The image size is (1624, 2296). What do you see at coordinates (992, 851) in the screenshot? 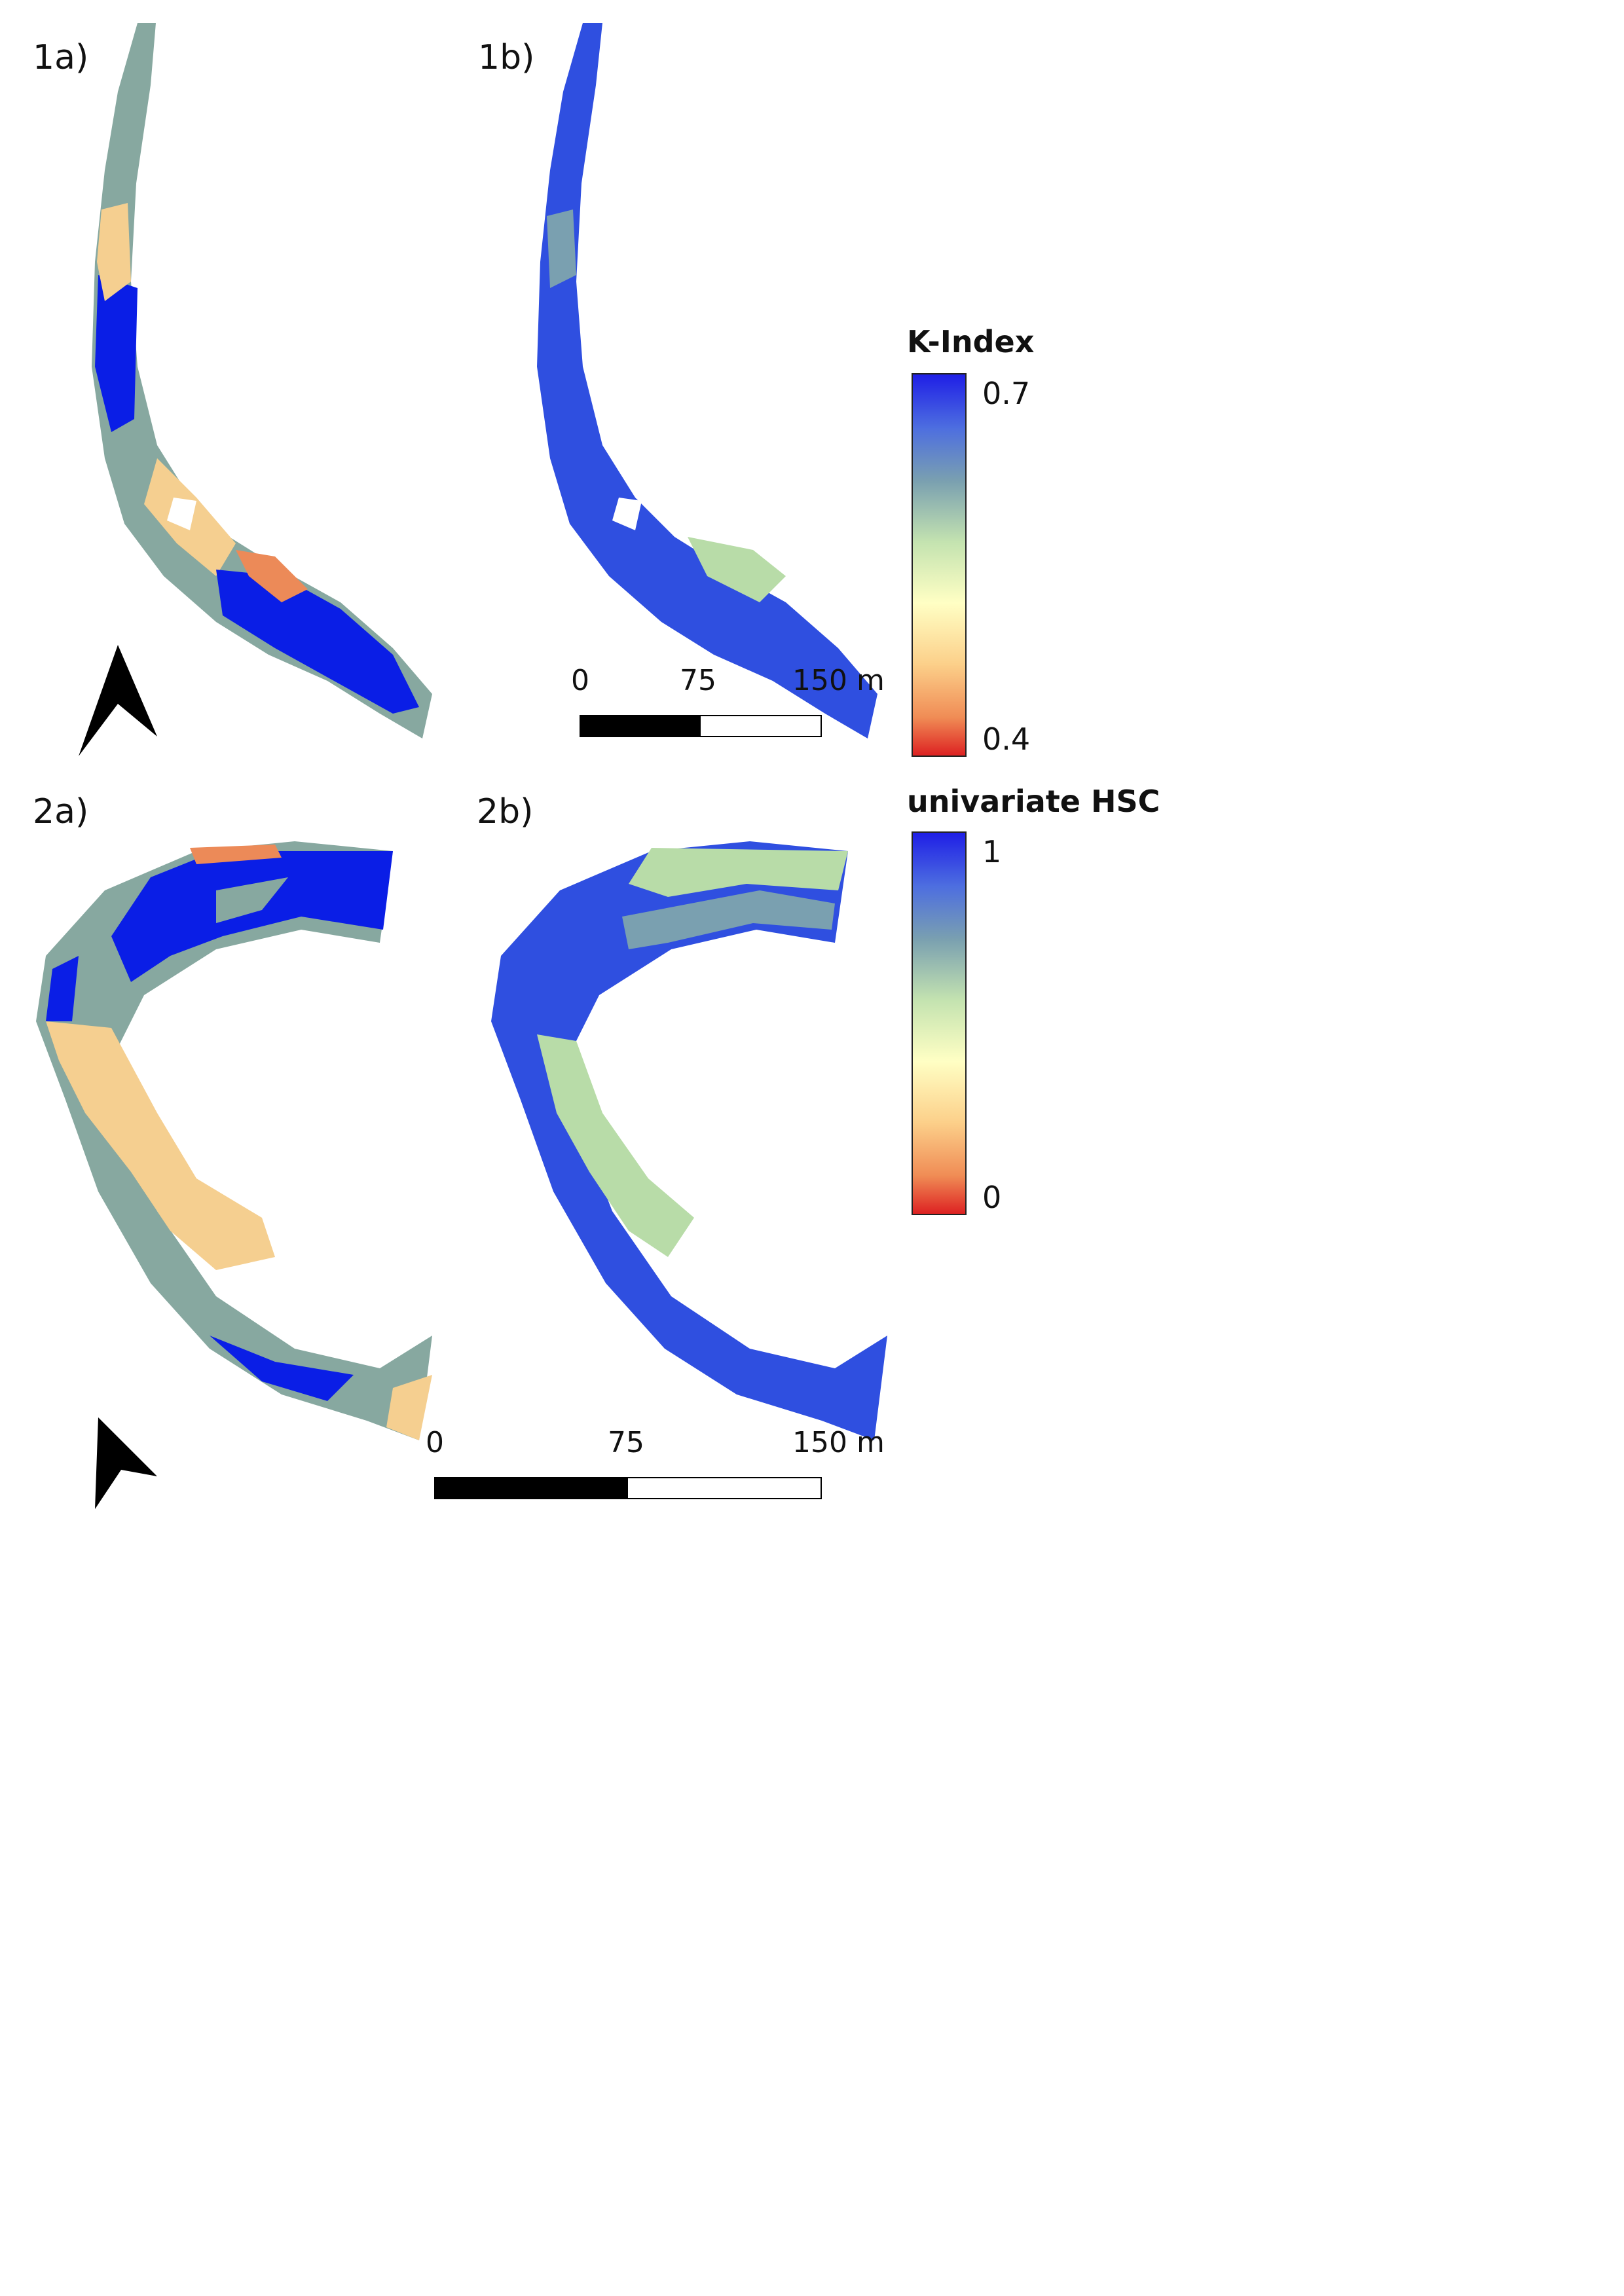
I see `legend-hsc-max: 1` at bounding box center [992, 851].